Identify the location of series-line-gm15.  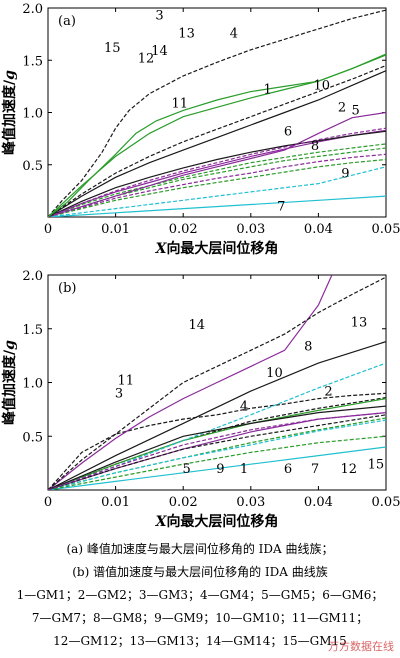
(217, 451).